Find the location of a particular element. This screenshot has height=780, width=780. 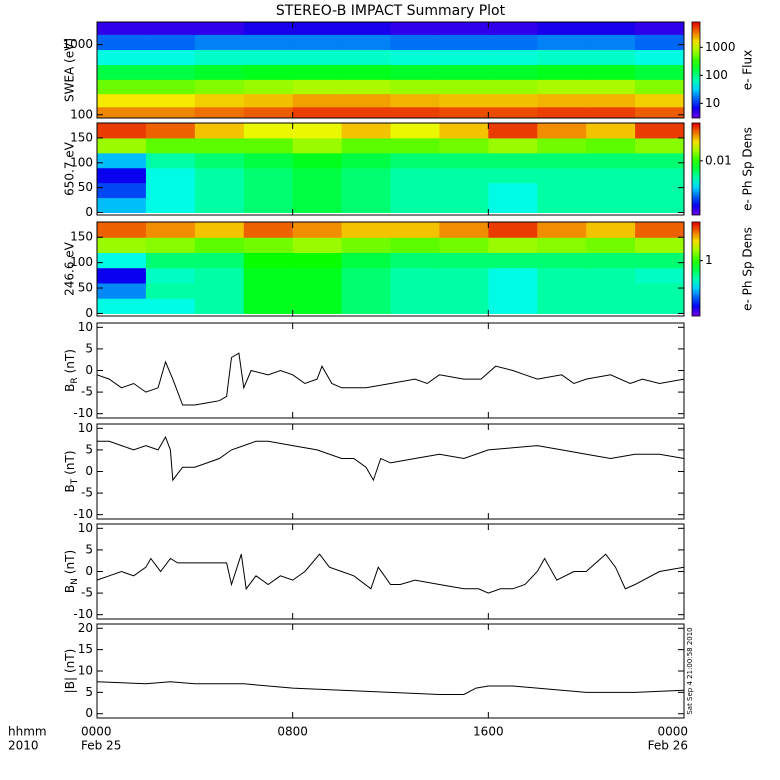

chart-title: STEREO-B IMPACT Summary Plot is located at coordinates (391, 11).